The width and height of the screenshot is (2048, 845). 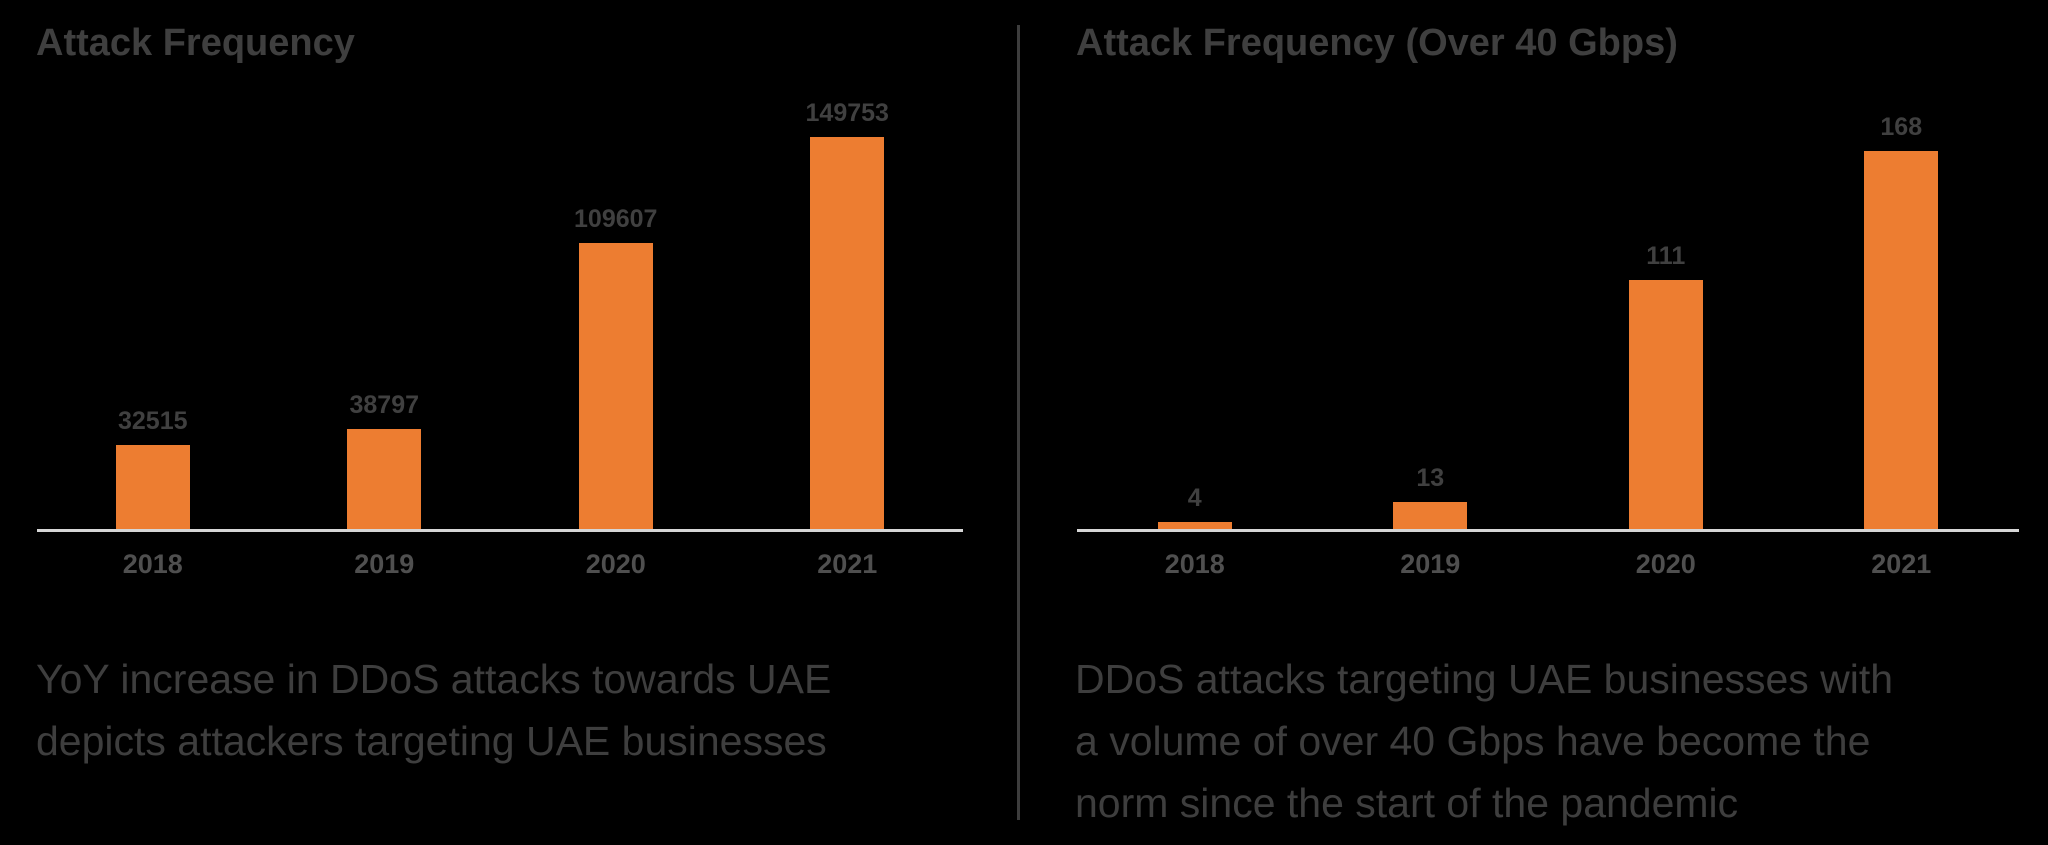 I want to click on bar-value-label: 32515, so click(x=152, y=421).